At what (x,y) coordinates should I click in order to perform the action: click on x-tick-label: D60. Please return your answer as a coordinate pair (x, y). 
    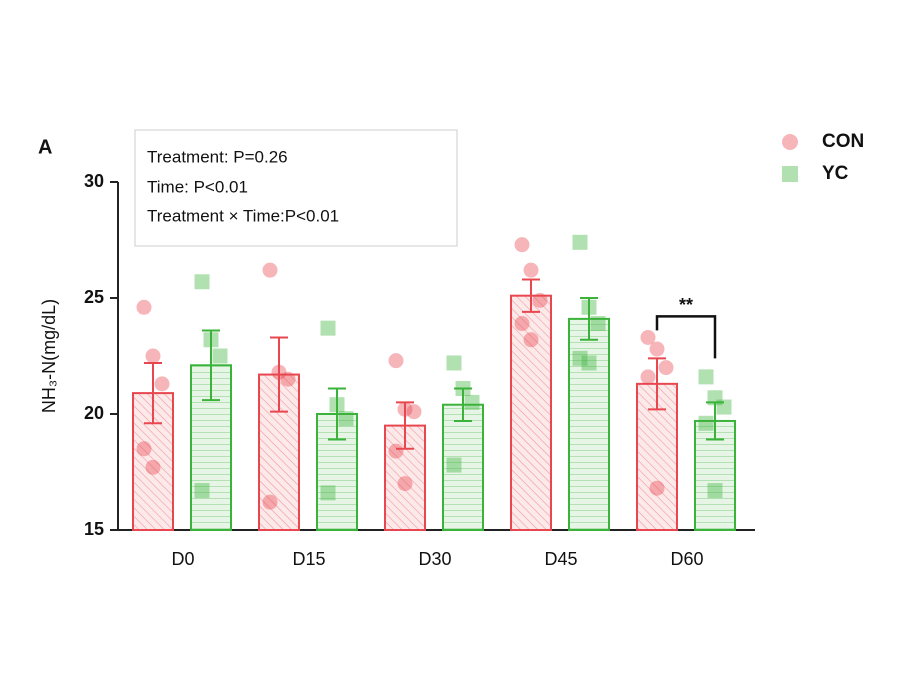
    Looking at the image, I should click on (686, 559).